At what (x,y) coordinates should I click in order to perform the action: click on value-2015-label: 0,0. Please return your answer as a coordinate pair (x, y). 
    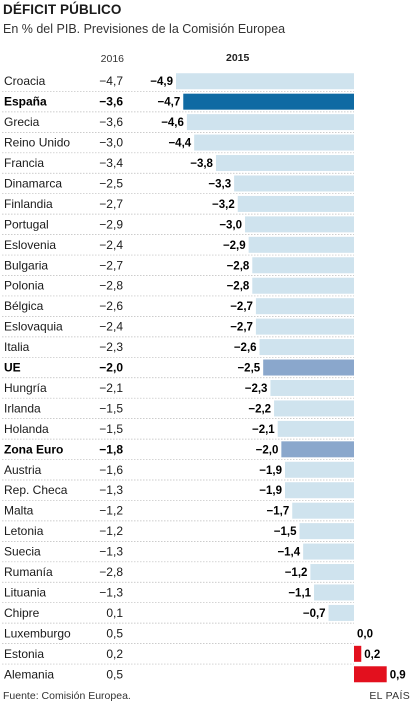
    Looking at the image, I should click on (365, 634).